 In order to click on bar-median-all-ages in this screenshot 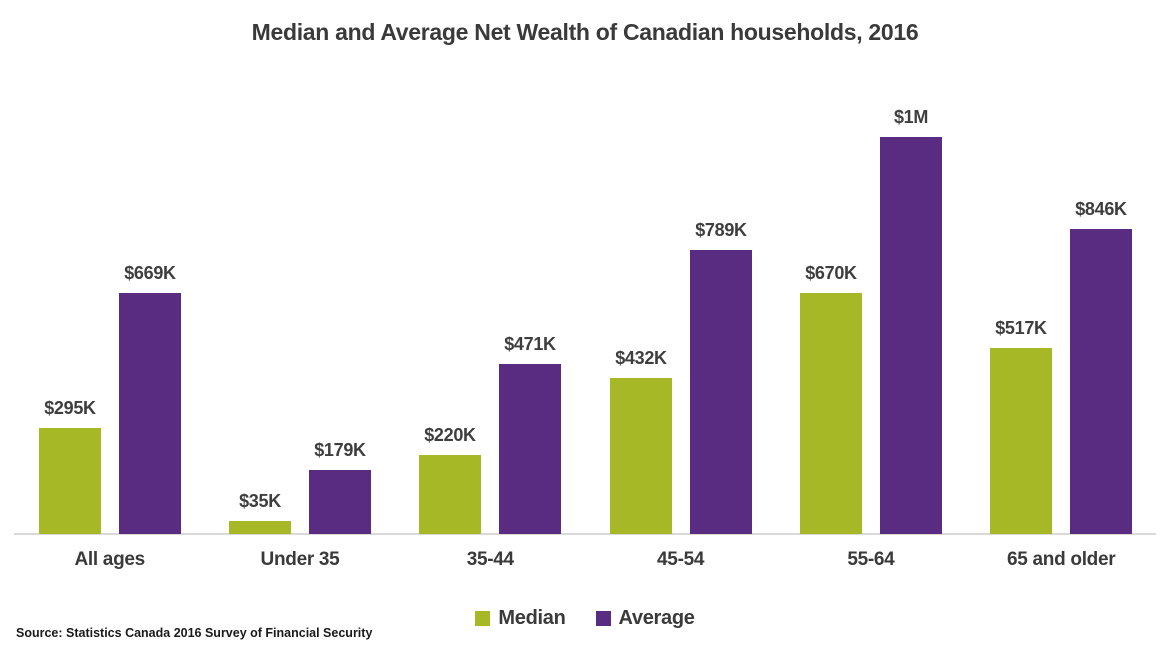, I will do `click(70, 481)`.